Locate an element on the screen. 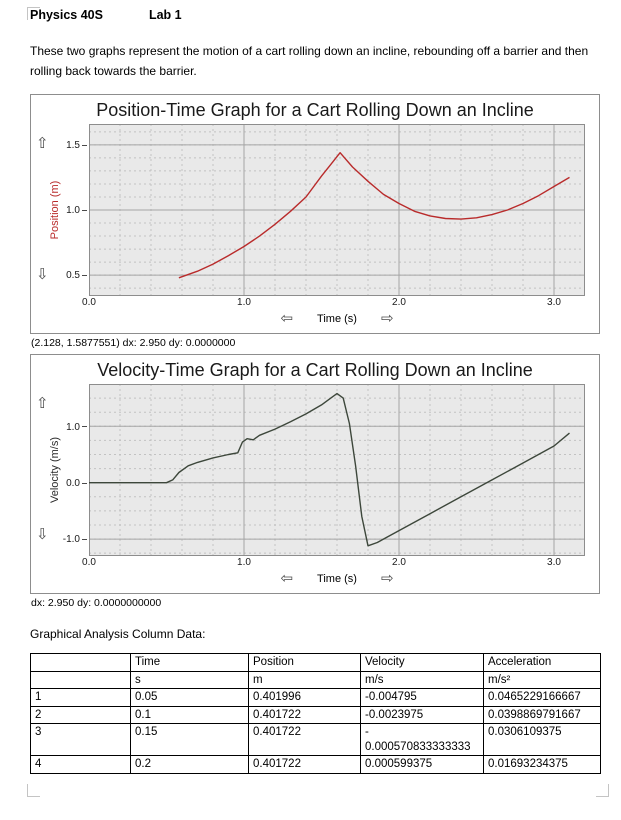 The image size is (621, 820). table-unit-cell: m/s is located at coordinates (422, 680).